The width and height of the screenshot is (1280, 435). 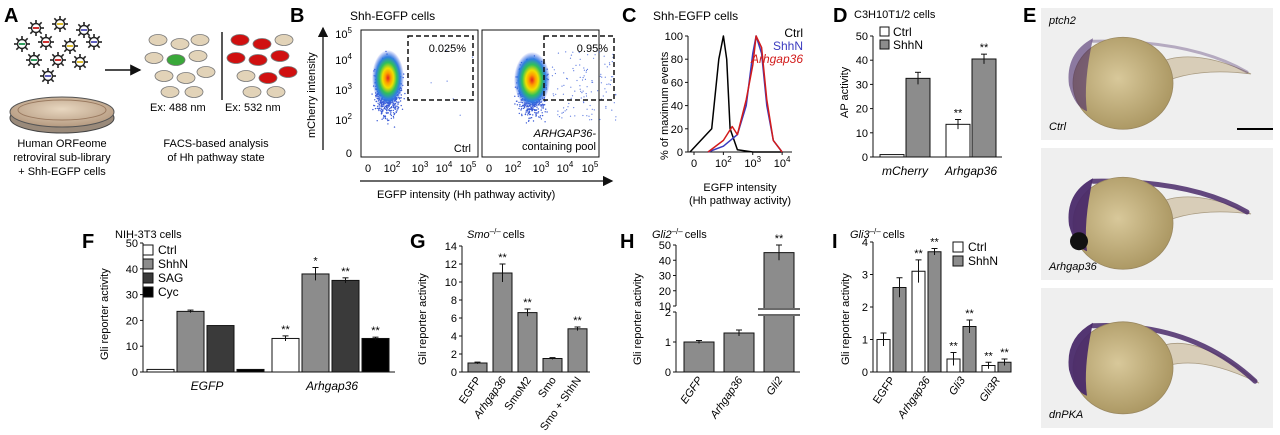 What do you see at coordinates (865, 341) in the screenshot?
I see `ytick-label: 1` at bounding box center [865, 341].